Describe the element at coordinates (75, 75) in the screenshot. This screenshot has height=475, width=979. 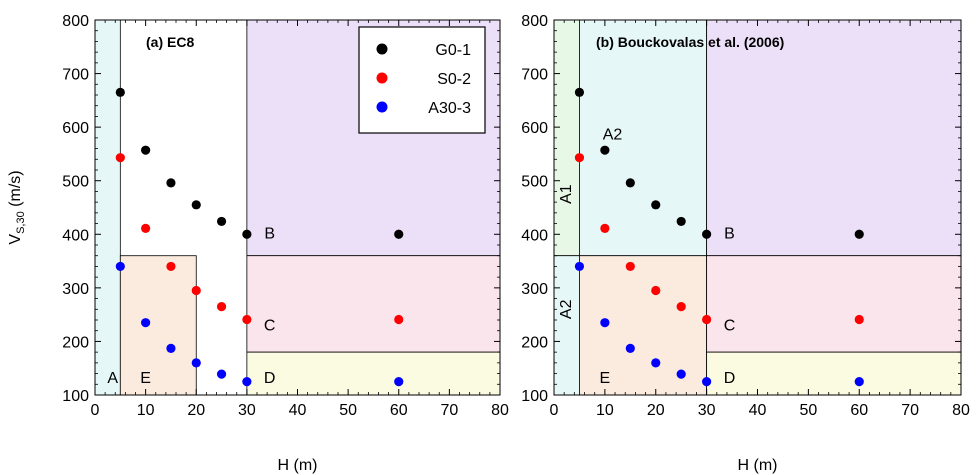
I see `y-tick-label-a-6: 700` at that location.